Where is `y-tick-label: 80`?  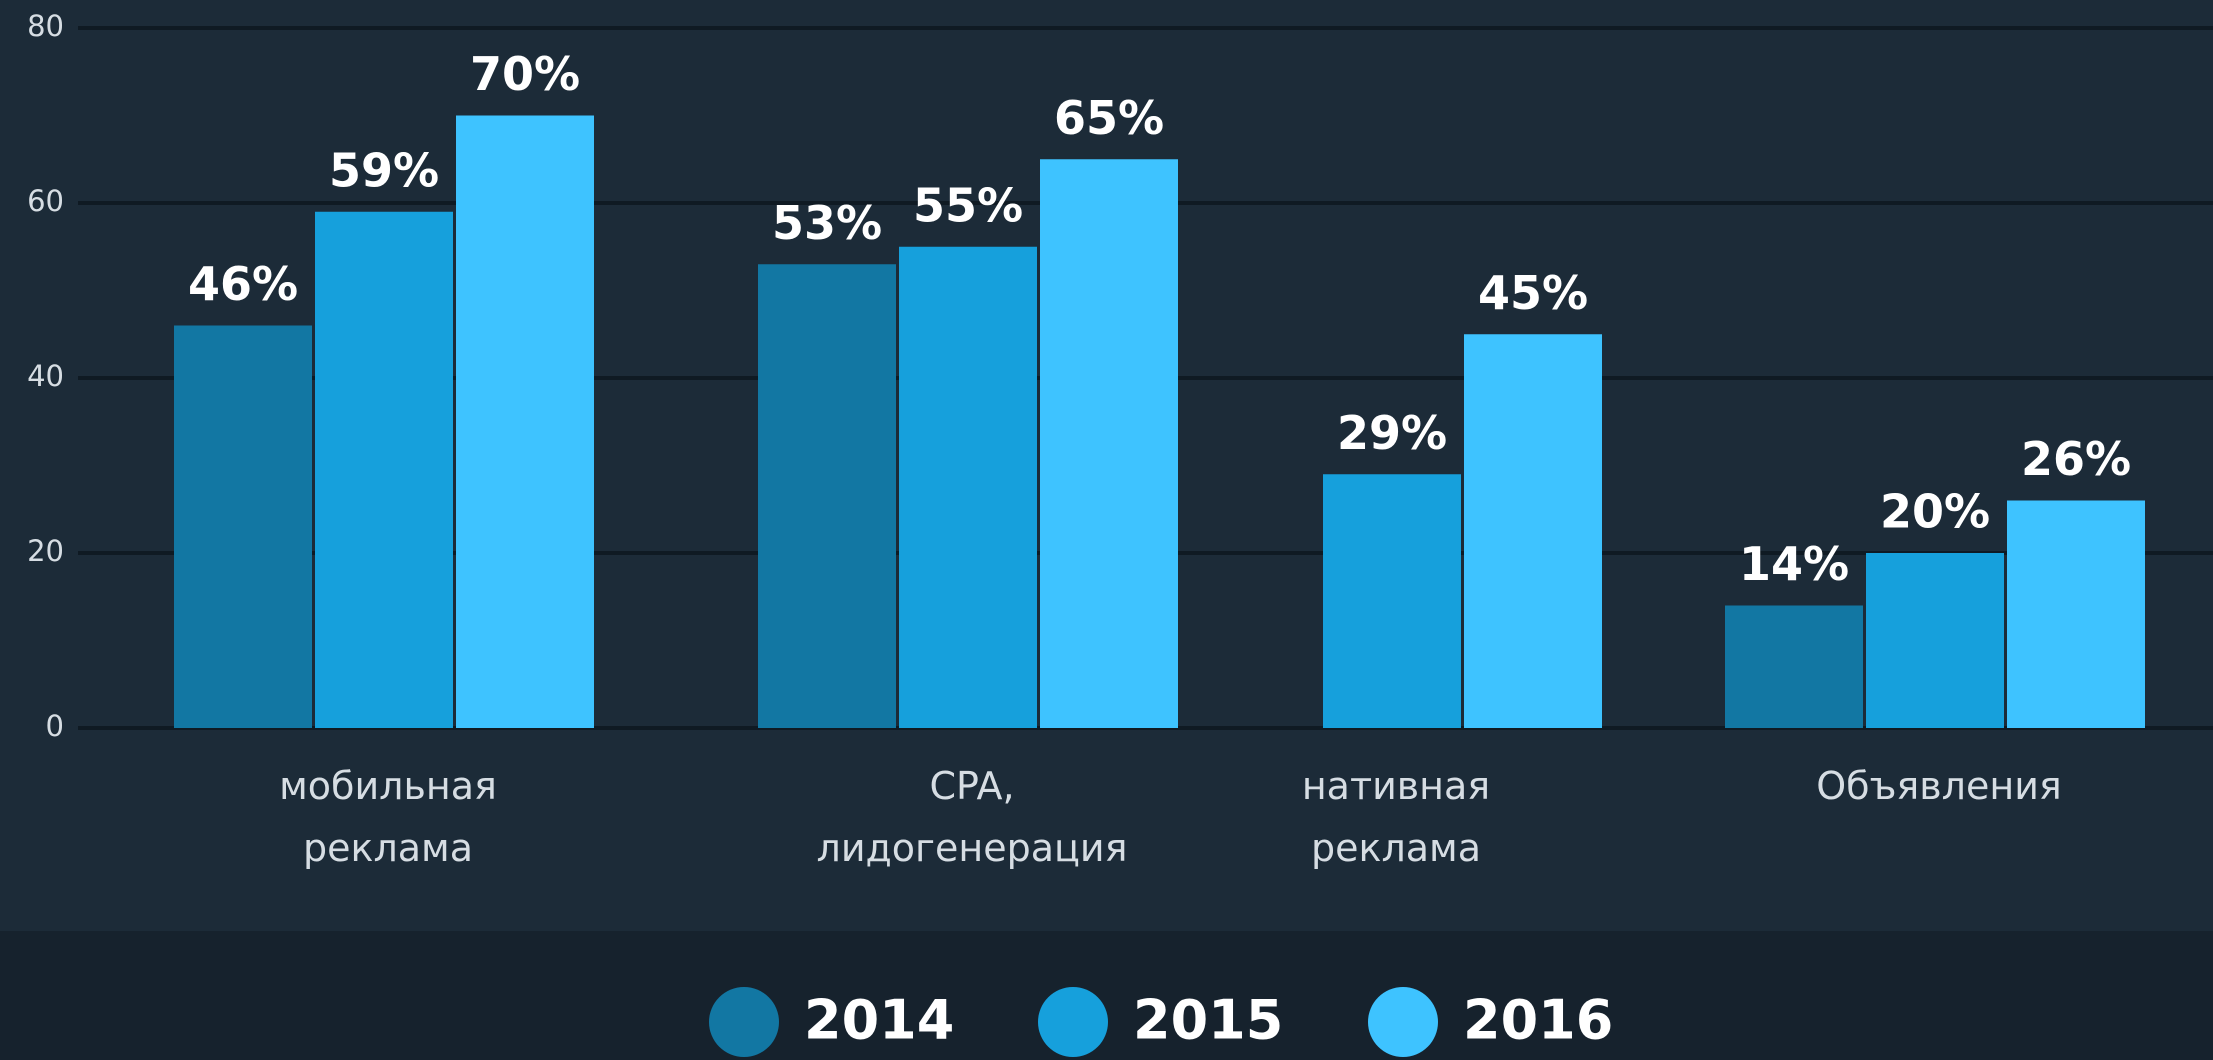
y-tick-label: 80 is located at coordinates (45, 26).